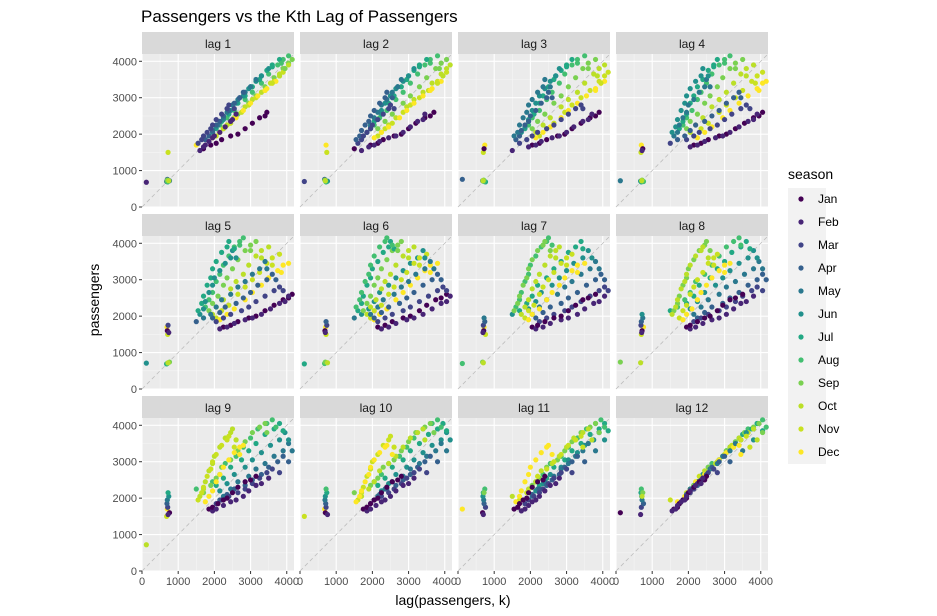  What do you see at coordinates (300, 582) in the screenshot?
I see `x-tick-label: 0` at bounding box center [300, 582].